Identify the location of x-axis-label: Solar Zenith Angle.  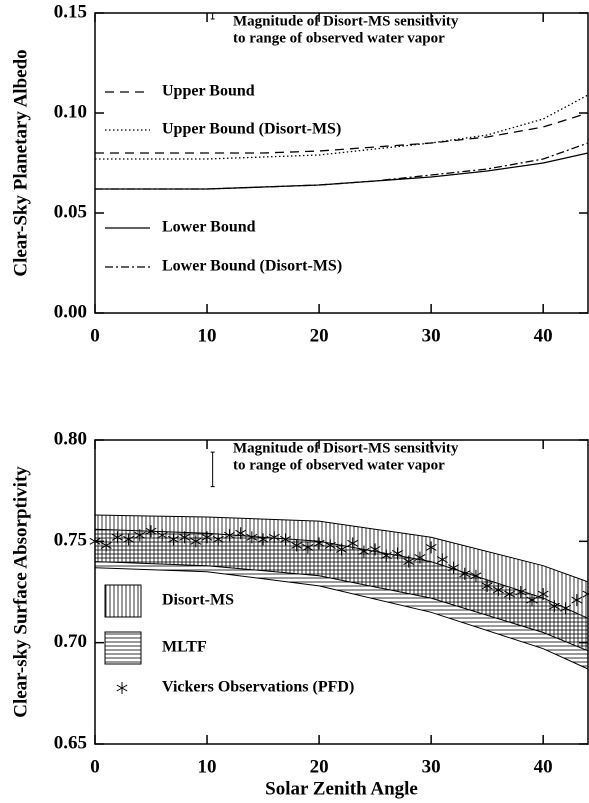
(341, 788).